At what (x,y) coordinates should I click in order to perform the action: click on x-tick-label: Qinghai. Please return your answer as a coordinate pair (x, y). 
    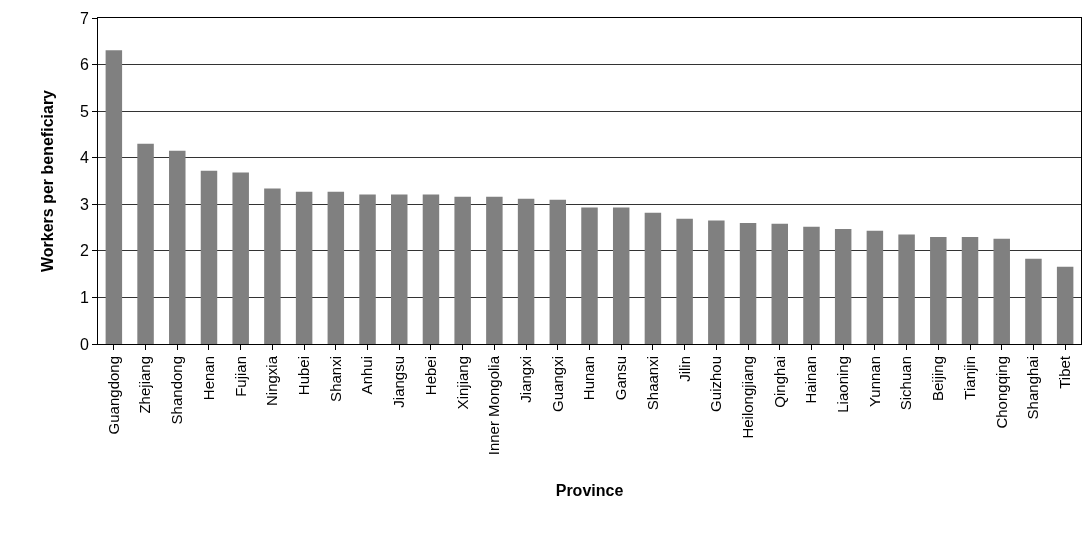
    Looking at the image, I should click on (779, 382).